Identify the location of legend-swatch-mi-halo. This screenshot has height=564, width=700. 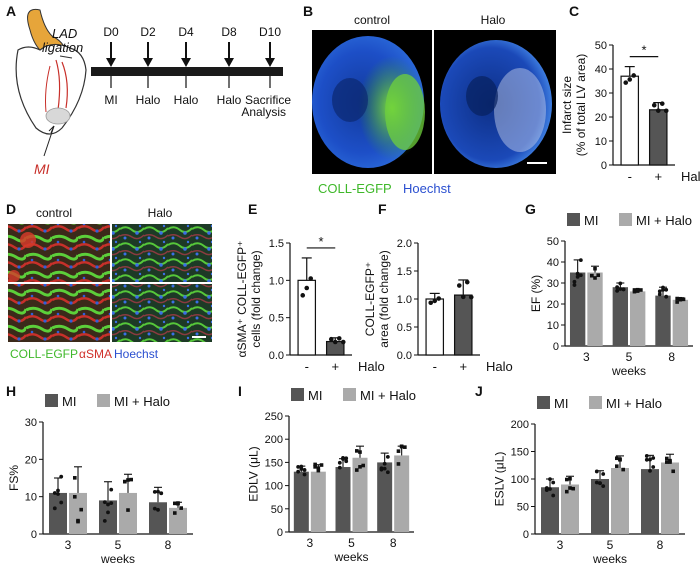
(103, 400).